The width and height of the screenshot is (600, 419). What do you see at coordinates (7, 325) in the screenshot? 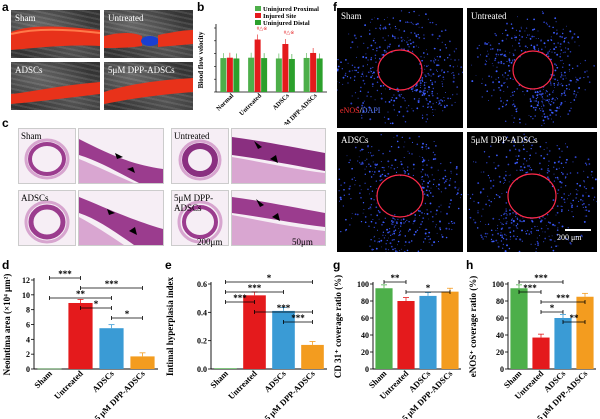
I see `chart-d-ylabel: Neointima area (×10⁴ μm²)` at bounding box center [7, 325].